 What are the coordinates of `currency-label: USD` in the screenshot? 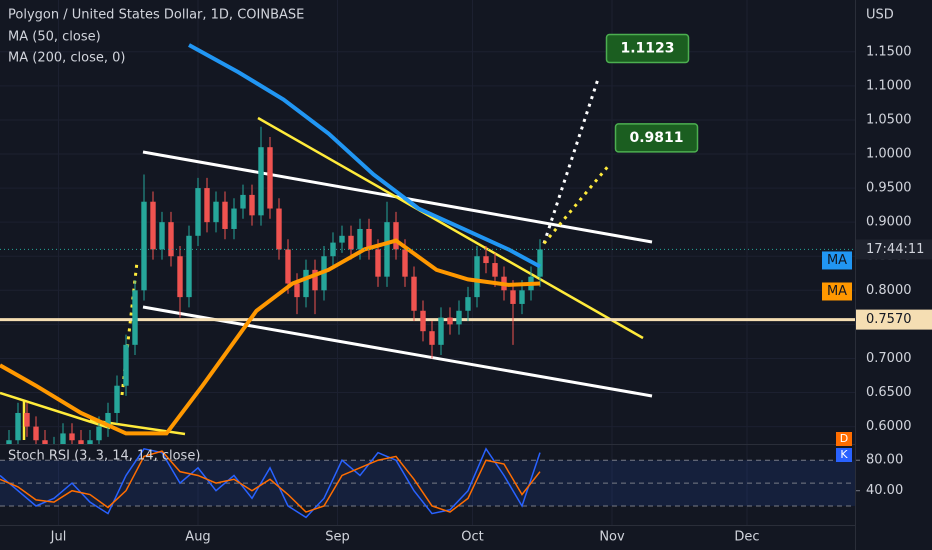 It's located at (880, 15).